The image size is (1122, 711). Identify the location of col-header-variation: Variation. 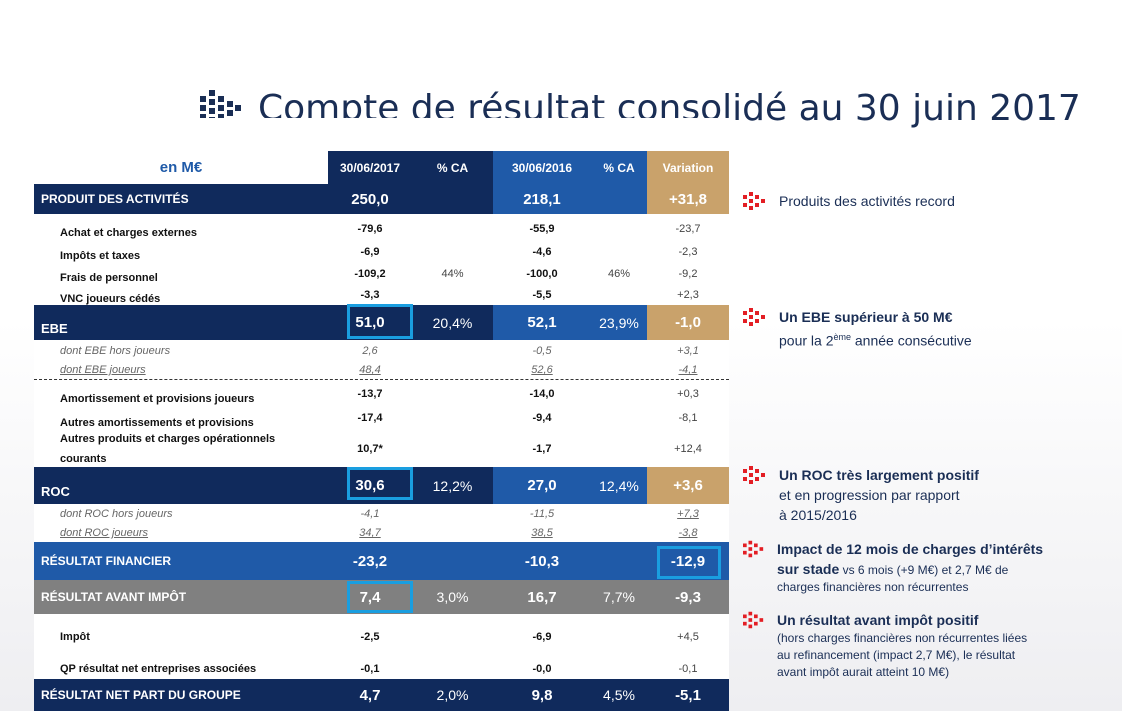
(688, 167).